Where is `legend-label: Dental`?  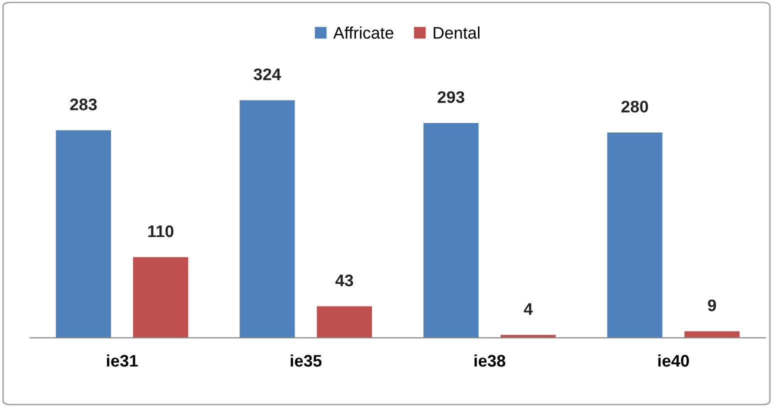
legend-label: Dental is located at coordinates (457, 32).